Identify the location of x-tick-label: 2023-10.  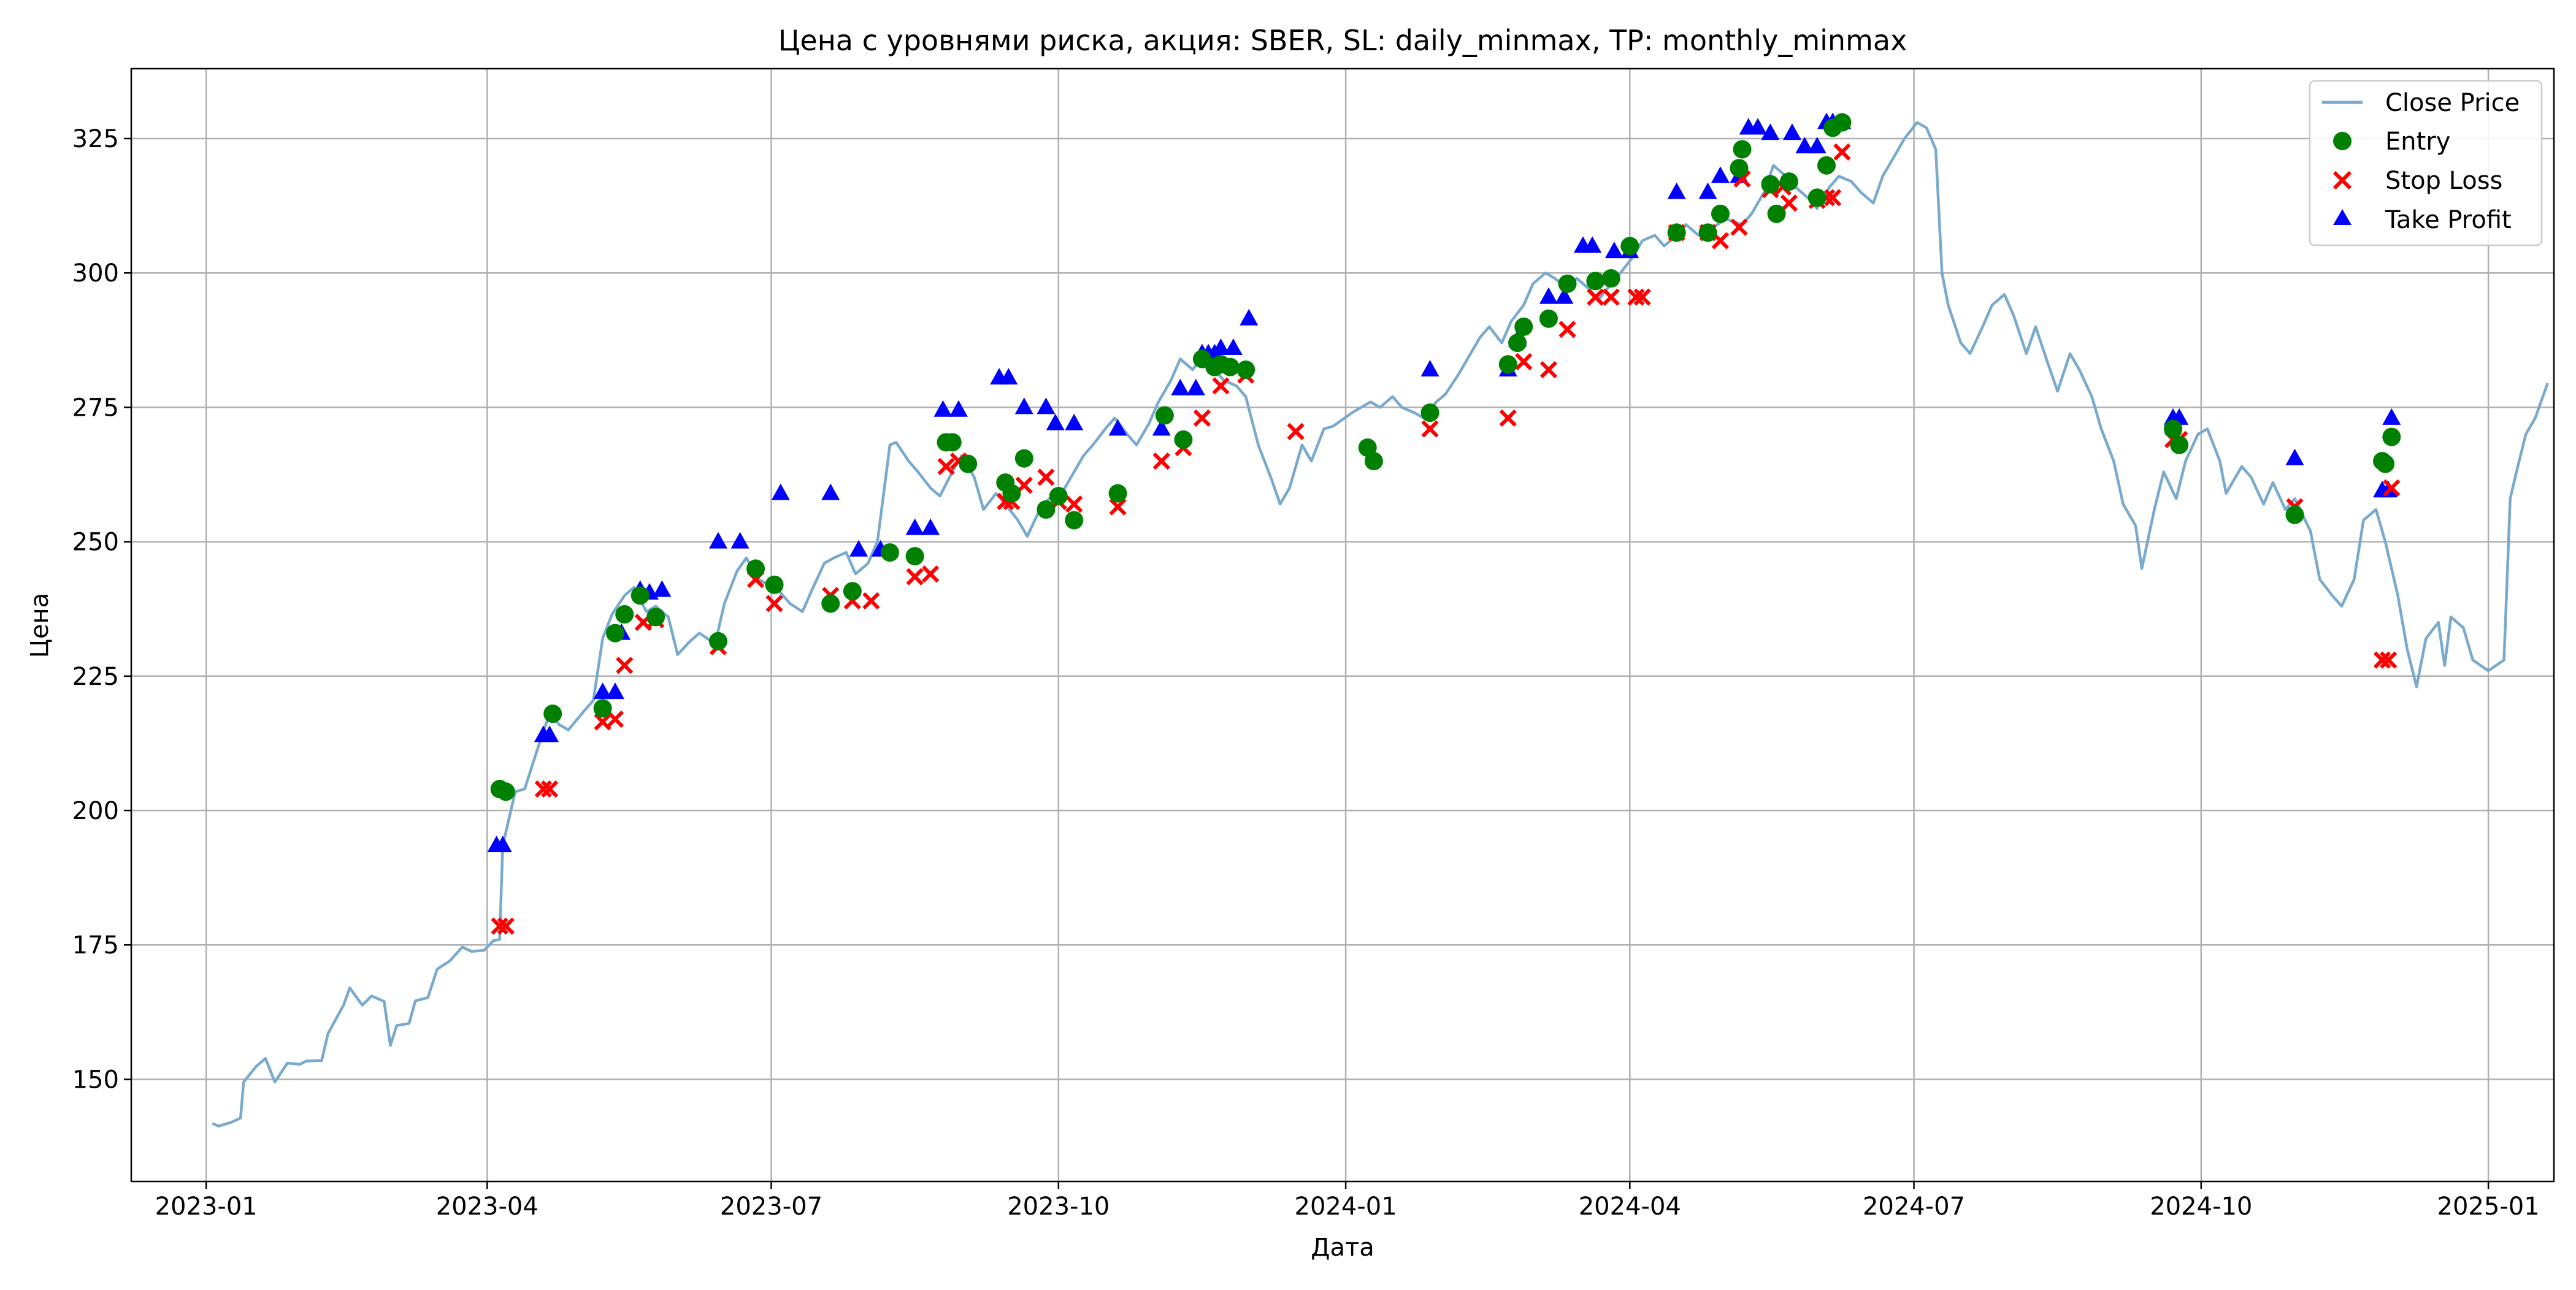
(1058, 1207).